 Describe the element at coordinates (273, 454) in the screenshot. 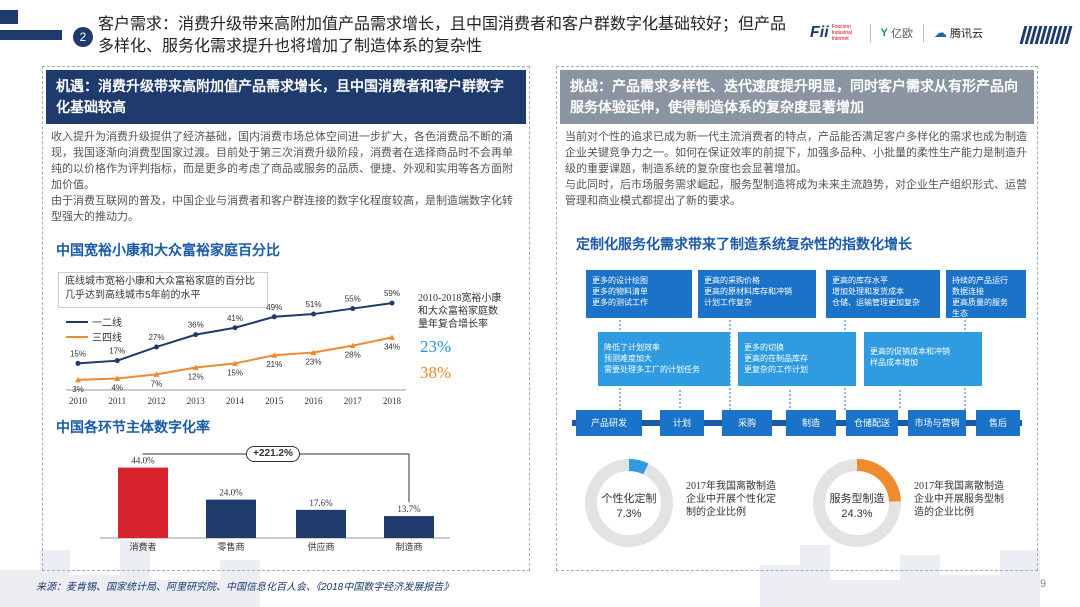

I see `growth-badge: +221.2%` at that location.